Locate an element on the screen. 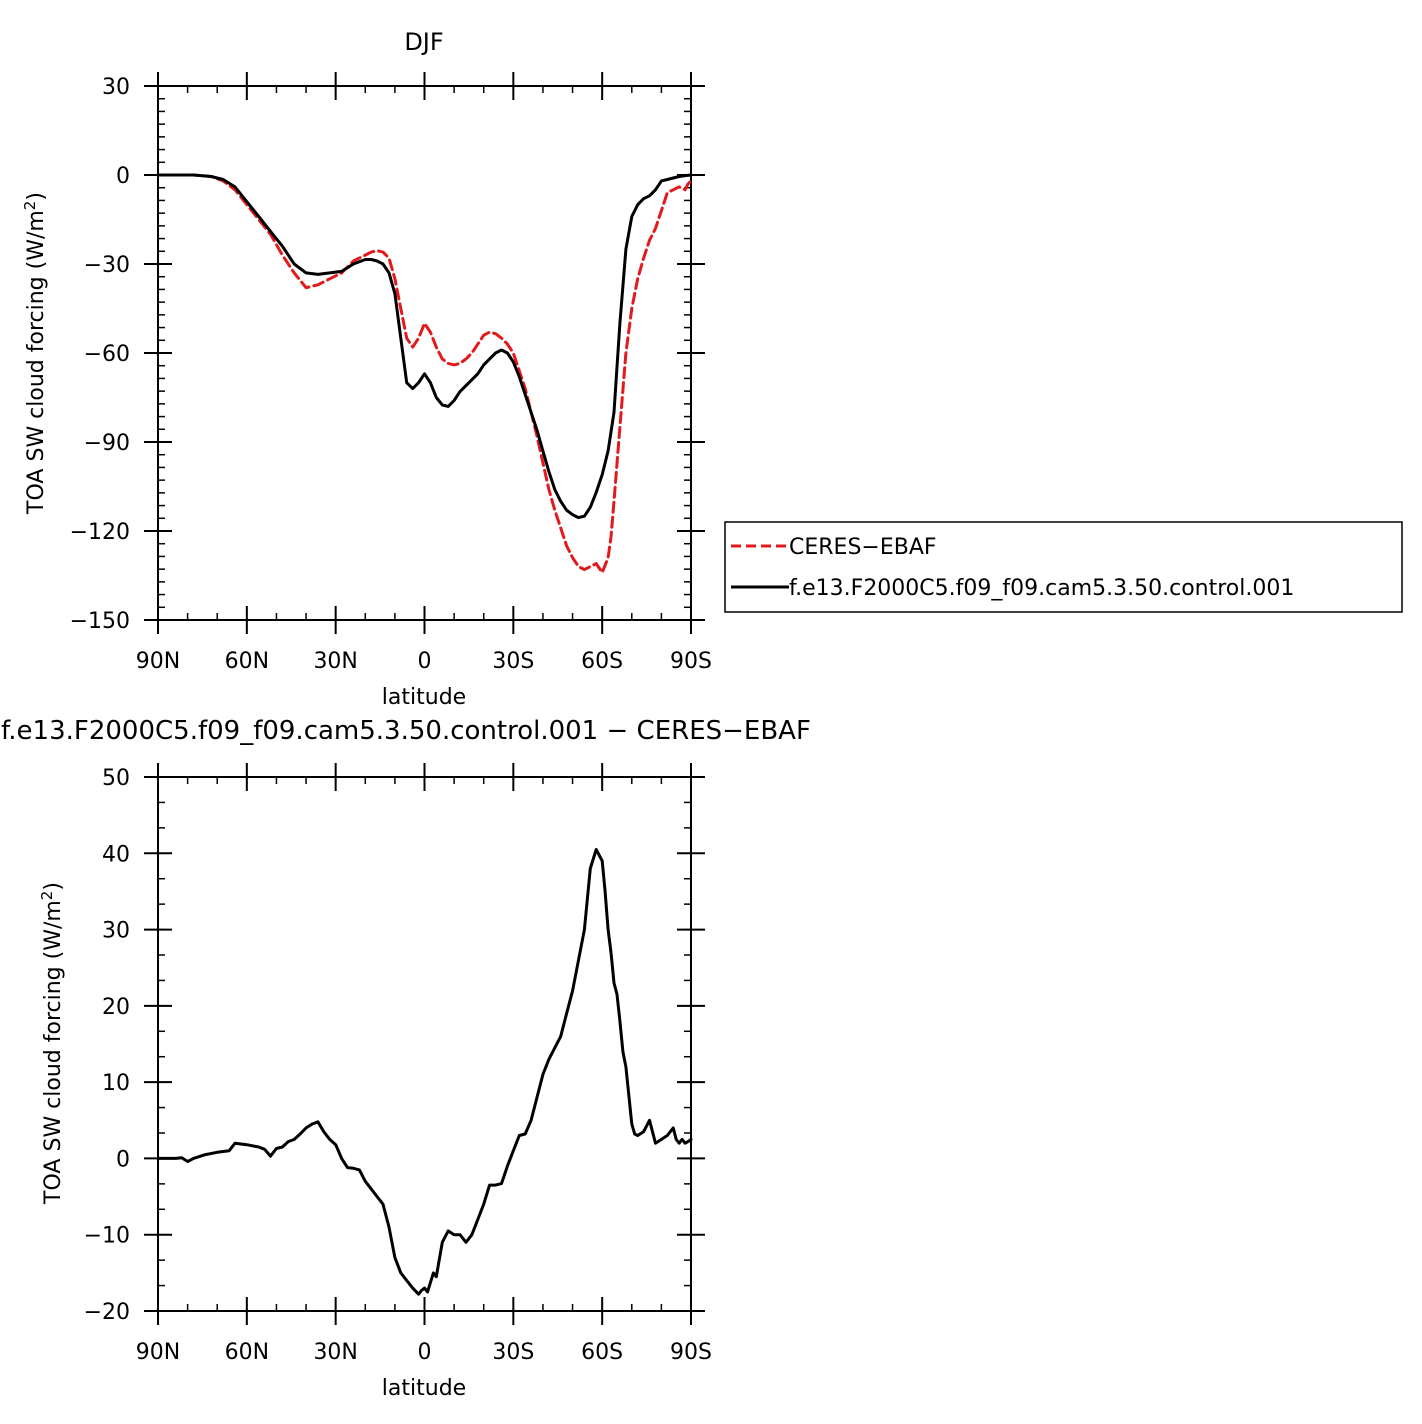 The width and height of the screenshot is (1422, 1424). bottom-chart-y-axis-label: TOA SW cloud forcing (W/m2) is located at coordinates (52, 1043).